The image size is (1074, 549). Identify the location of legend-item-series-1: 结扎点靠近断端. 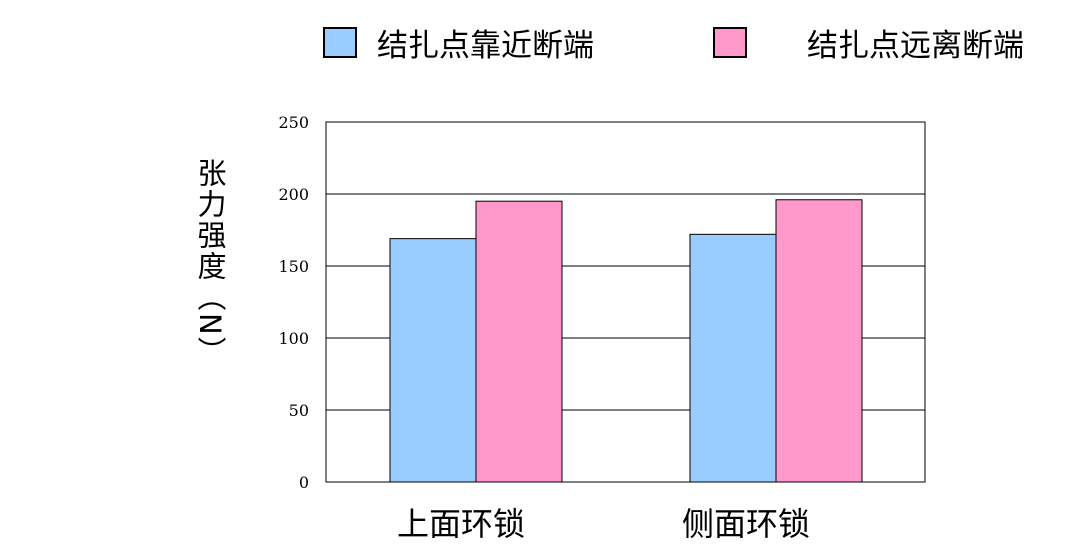
(458, 43).